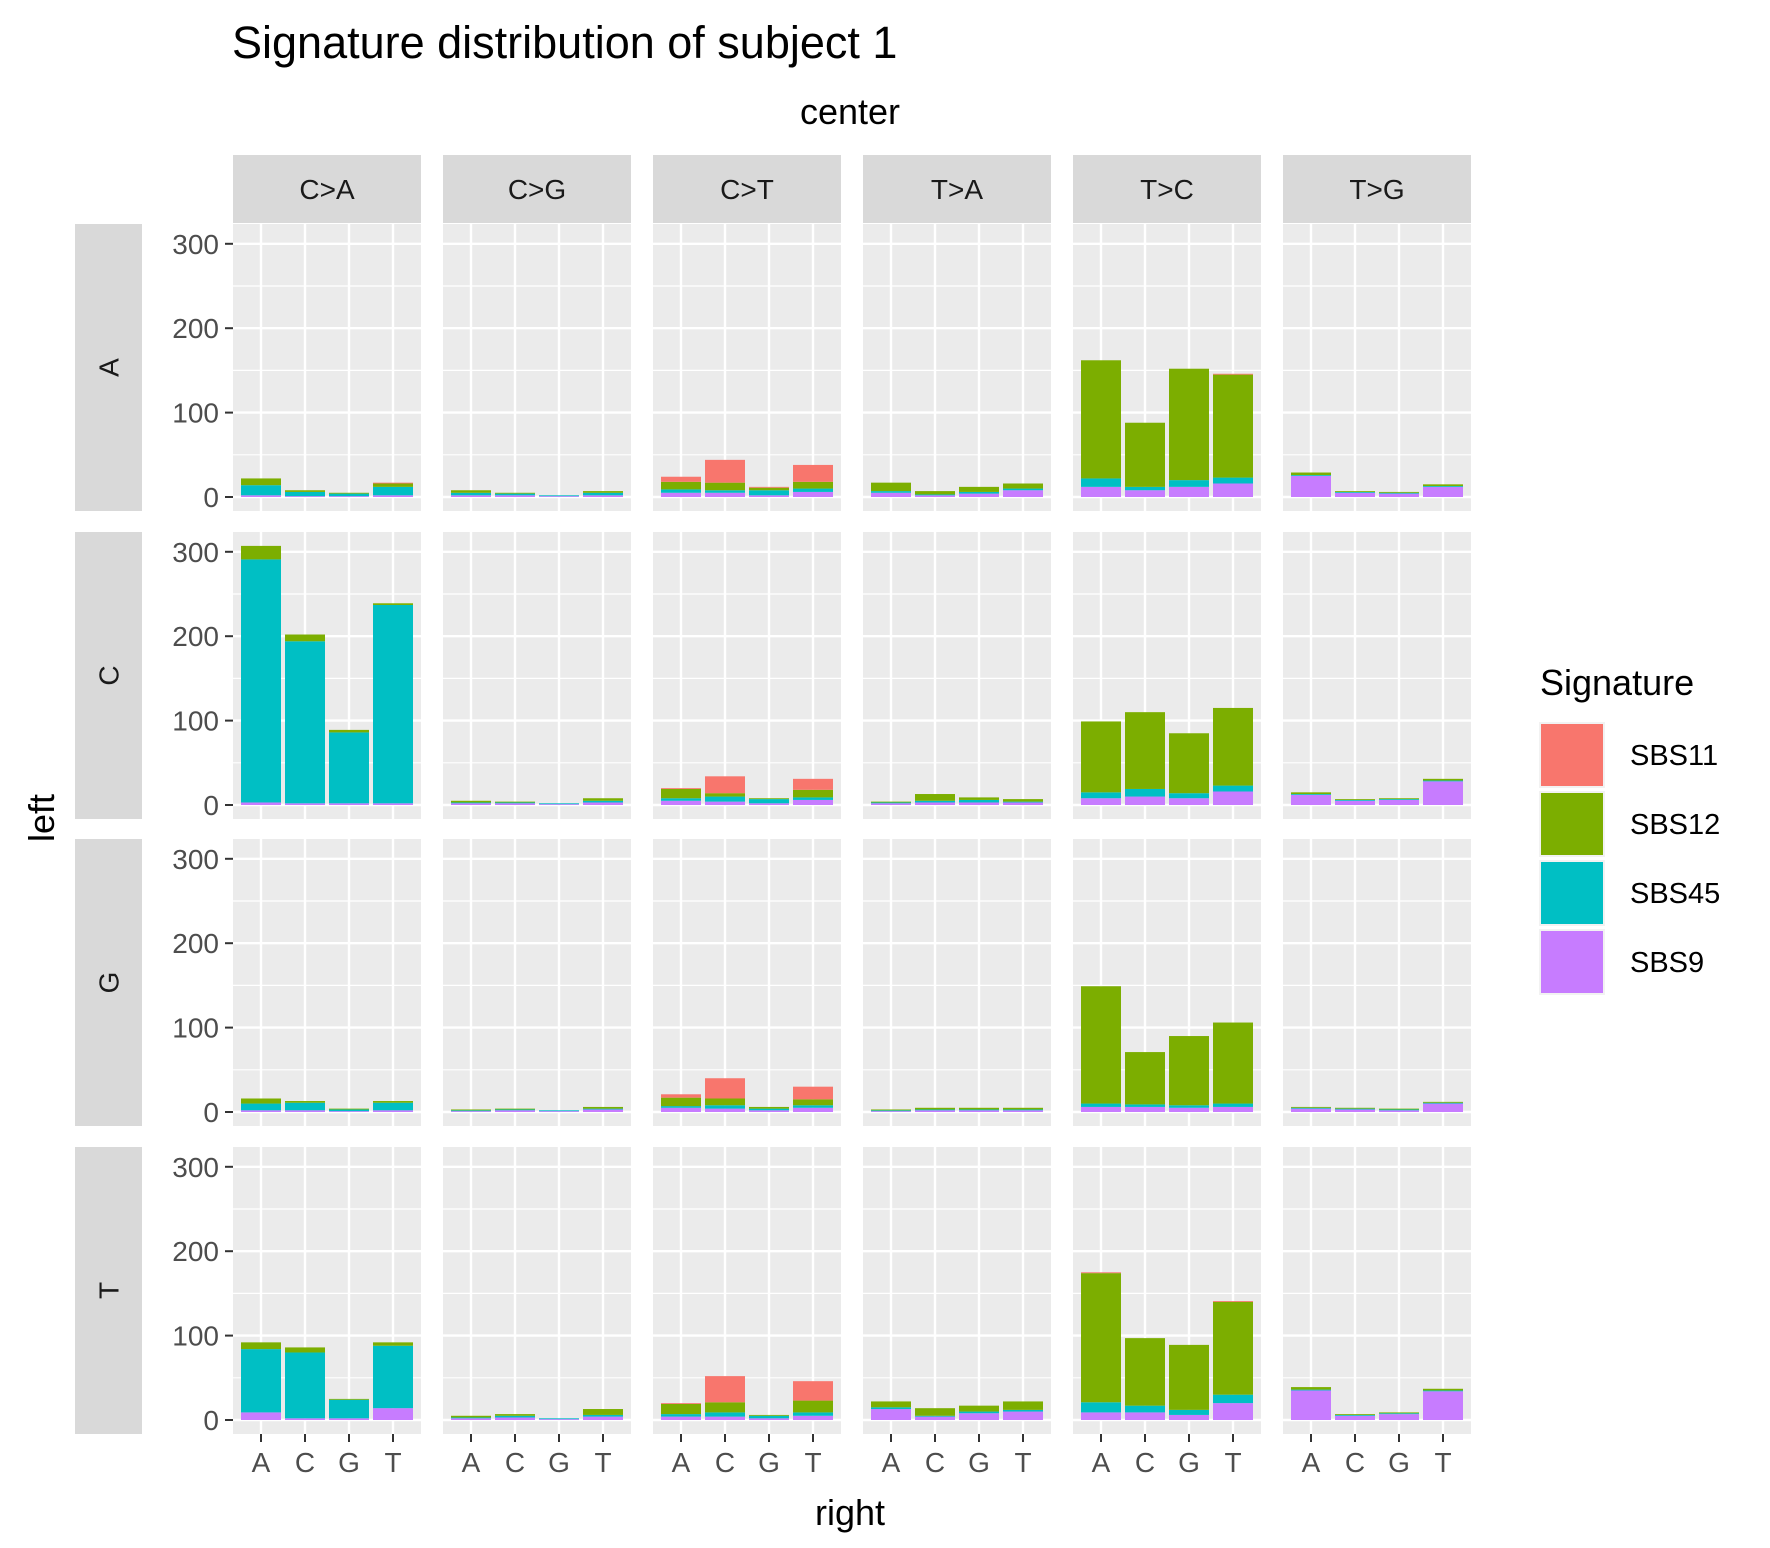  I want to click on facet-panel: 0 100 200 300 A C G T, so click(296, 1312).